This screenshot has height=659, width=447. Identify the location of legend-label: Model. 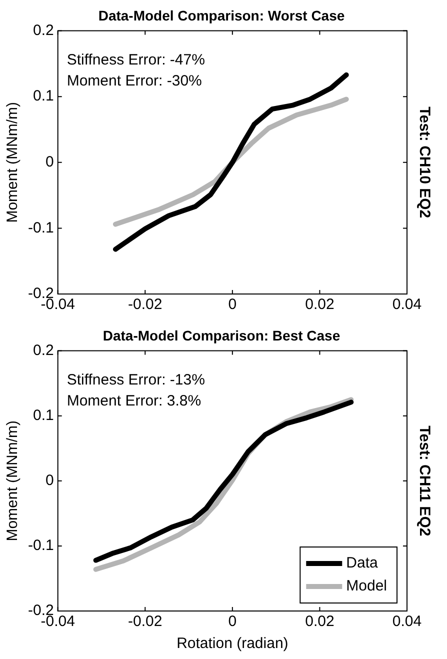
(367, 586).